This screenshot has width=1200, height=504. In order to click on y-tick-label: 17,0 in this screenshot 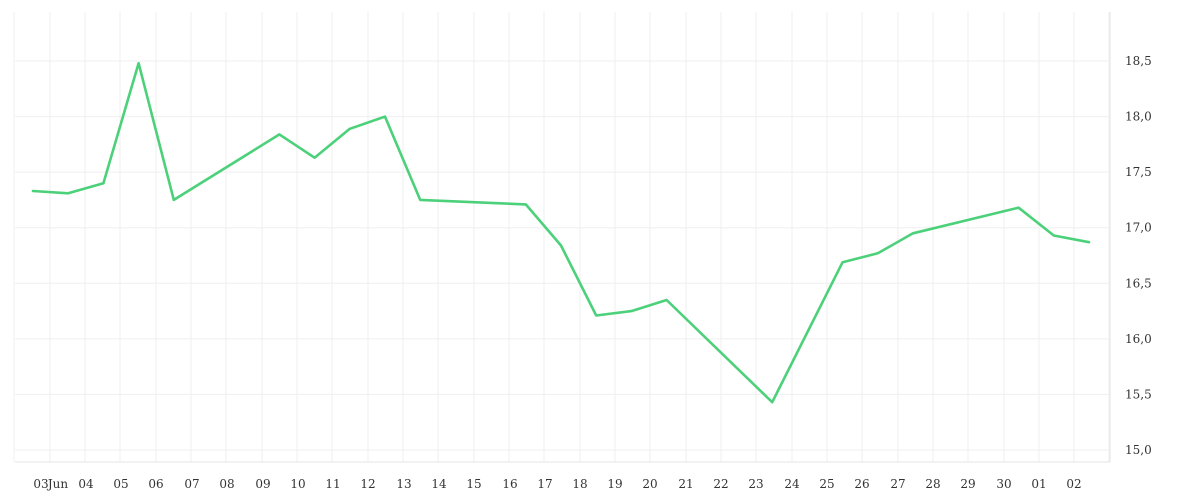, I will do `click(1138, 228)`.